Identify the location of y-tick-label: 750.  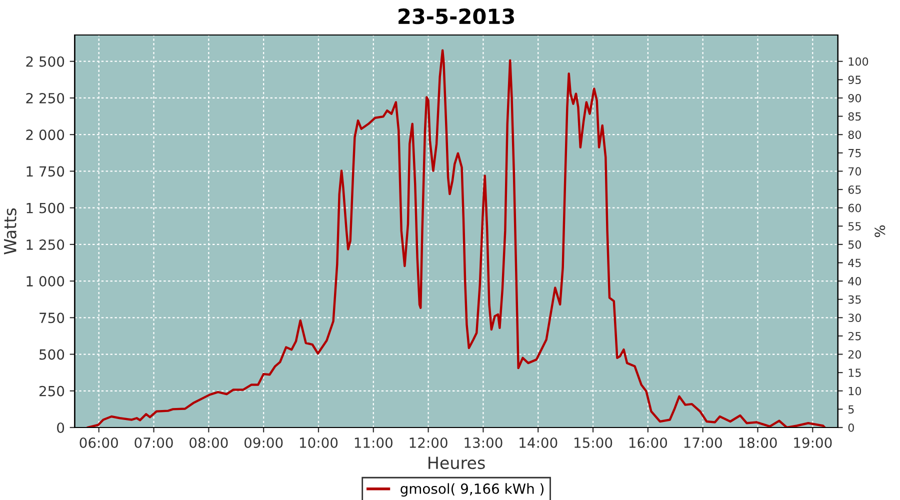
(52, 318).